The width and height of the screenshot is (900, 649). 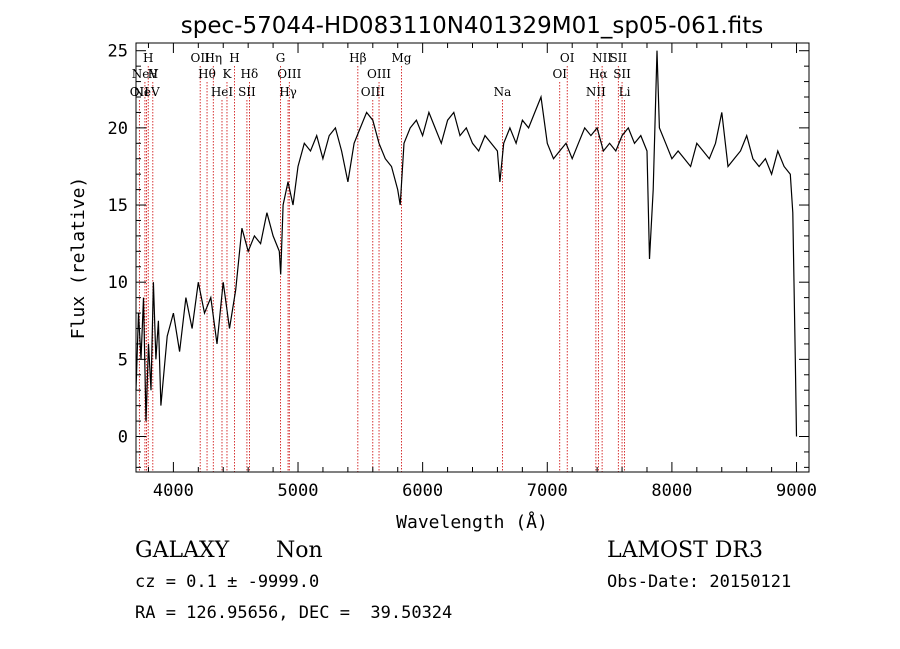 I want to click on y-tick-label: 10, so click(x=118, y=283).